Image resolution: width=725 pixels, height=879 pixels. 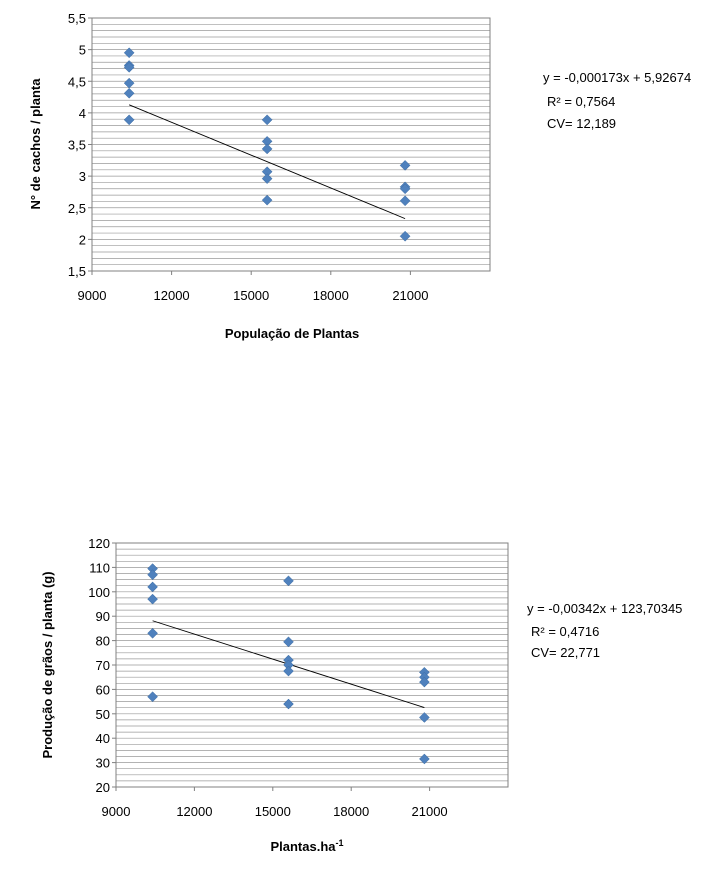 I want to click on y-tick-label: 3,5, so click(x=77, y=145).